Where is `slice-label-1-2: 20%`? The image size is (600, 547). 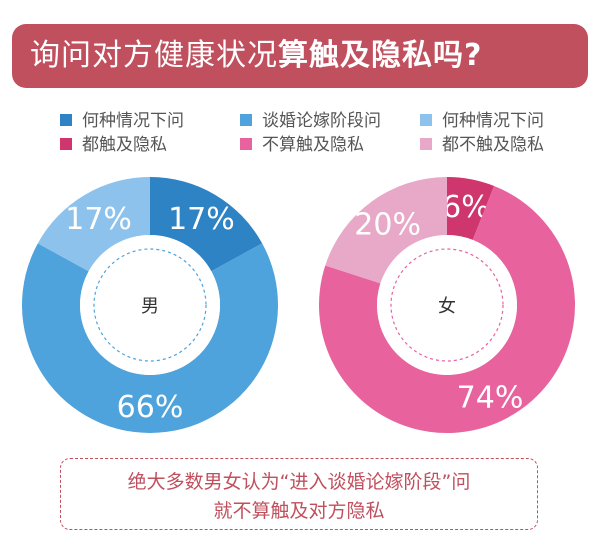
slice-label-1-2: 20% is located at coordinates (387, 224).